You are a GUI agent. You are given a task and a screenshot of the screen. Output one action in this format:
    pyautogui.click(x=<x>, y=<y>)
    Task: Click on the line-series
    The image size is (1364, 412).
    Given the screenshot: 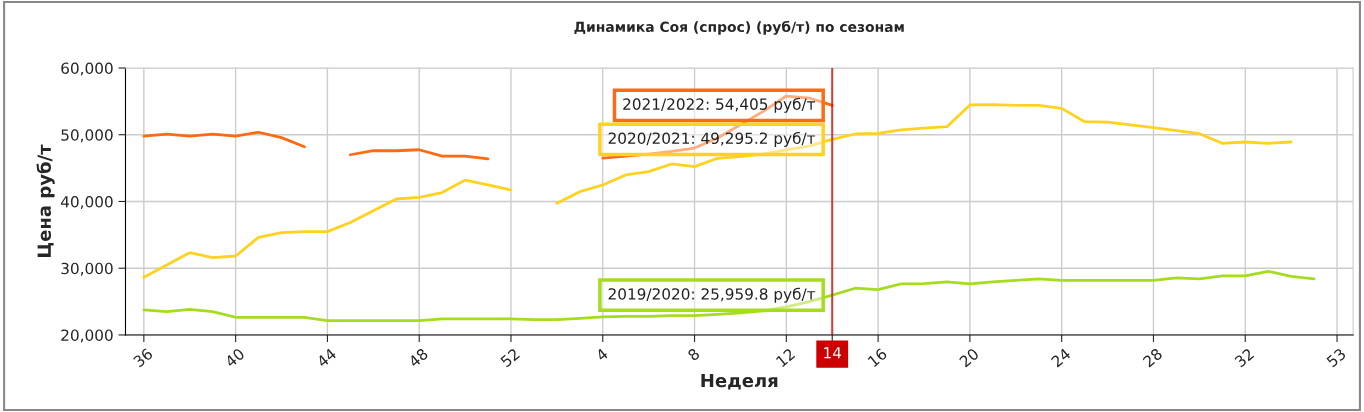 What is the action you would take?
    pyautogui.click(x=729, y=295)
    